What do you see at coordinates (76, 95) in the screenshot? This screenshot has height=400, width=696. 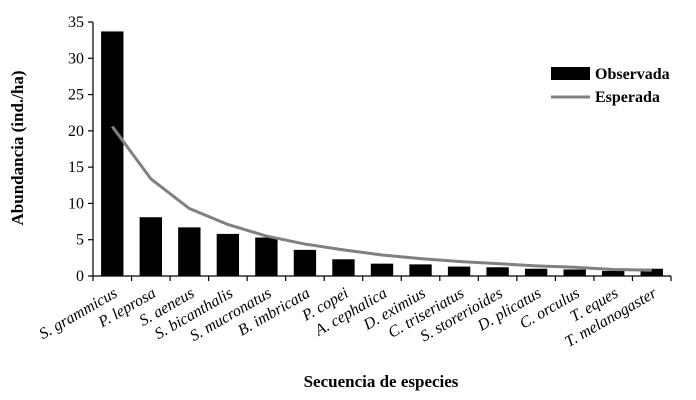 I see `y-tick-label: 25` at bounding box center [76, 95].